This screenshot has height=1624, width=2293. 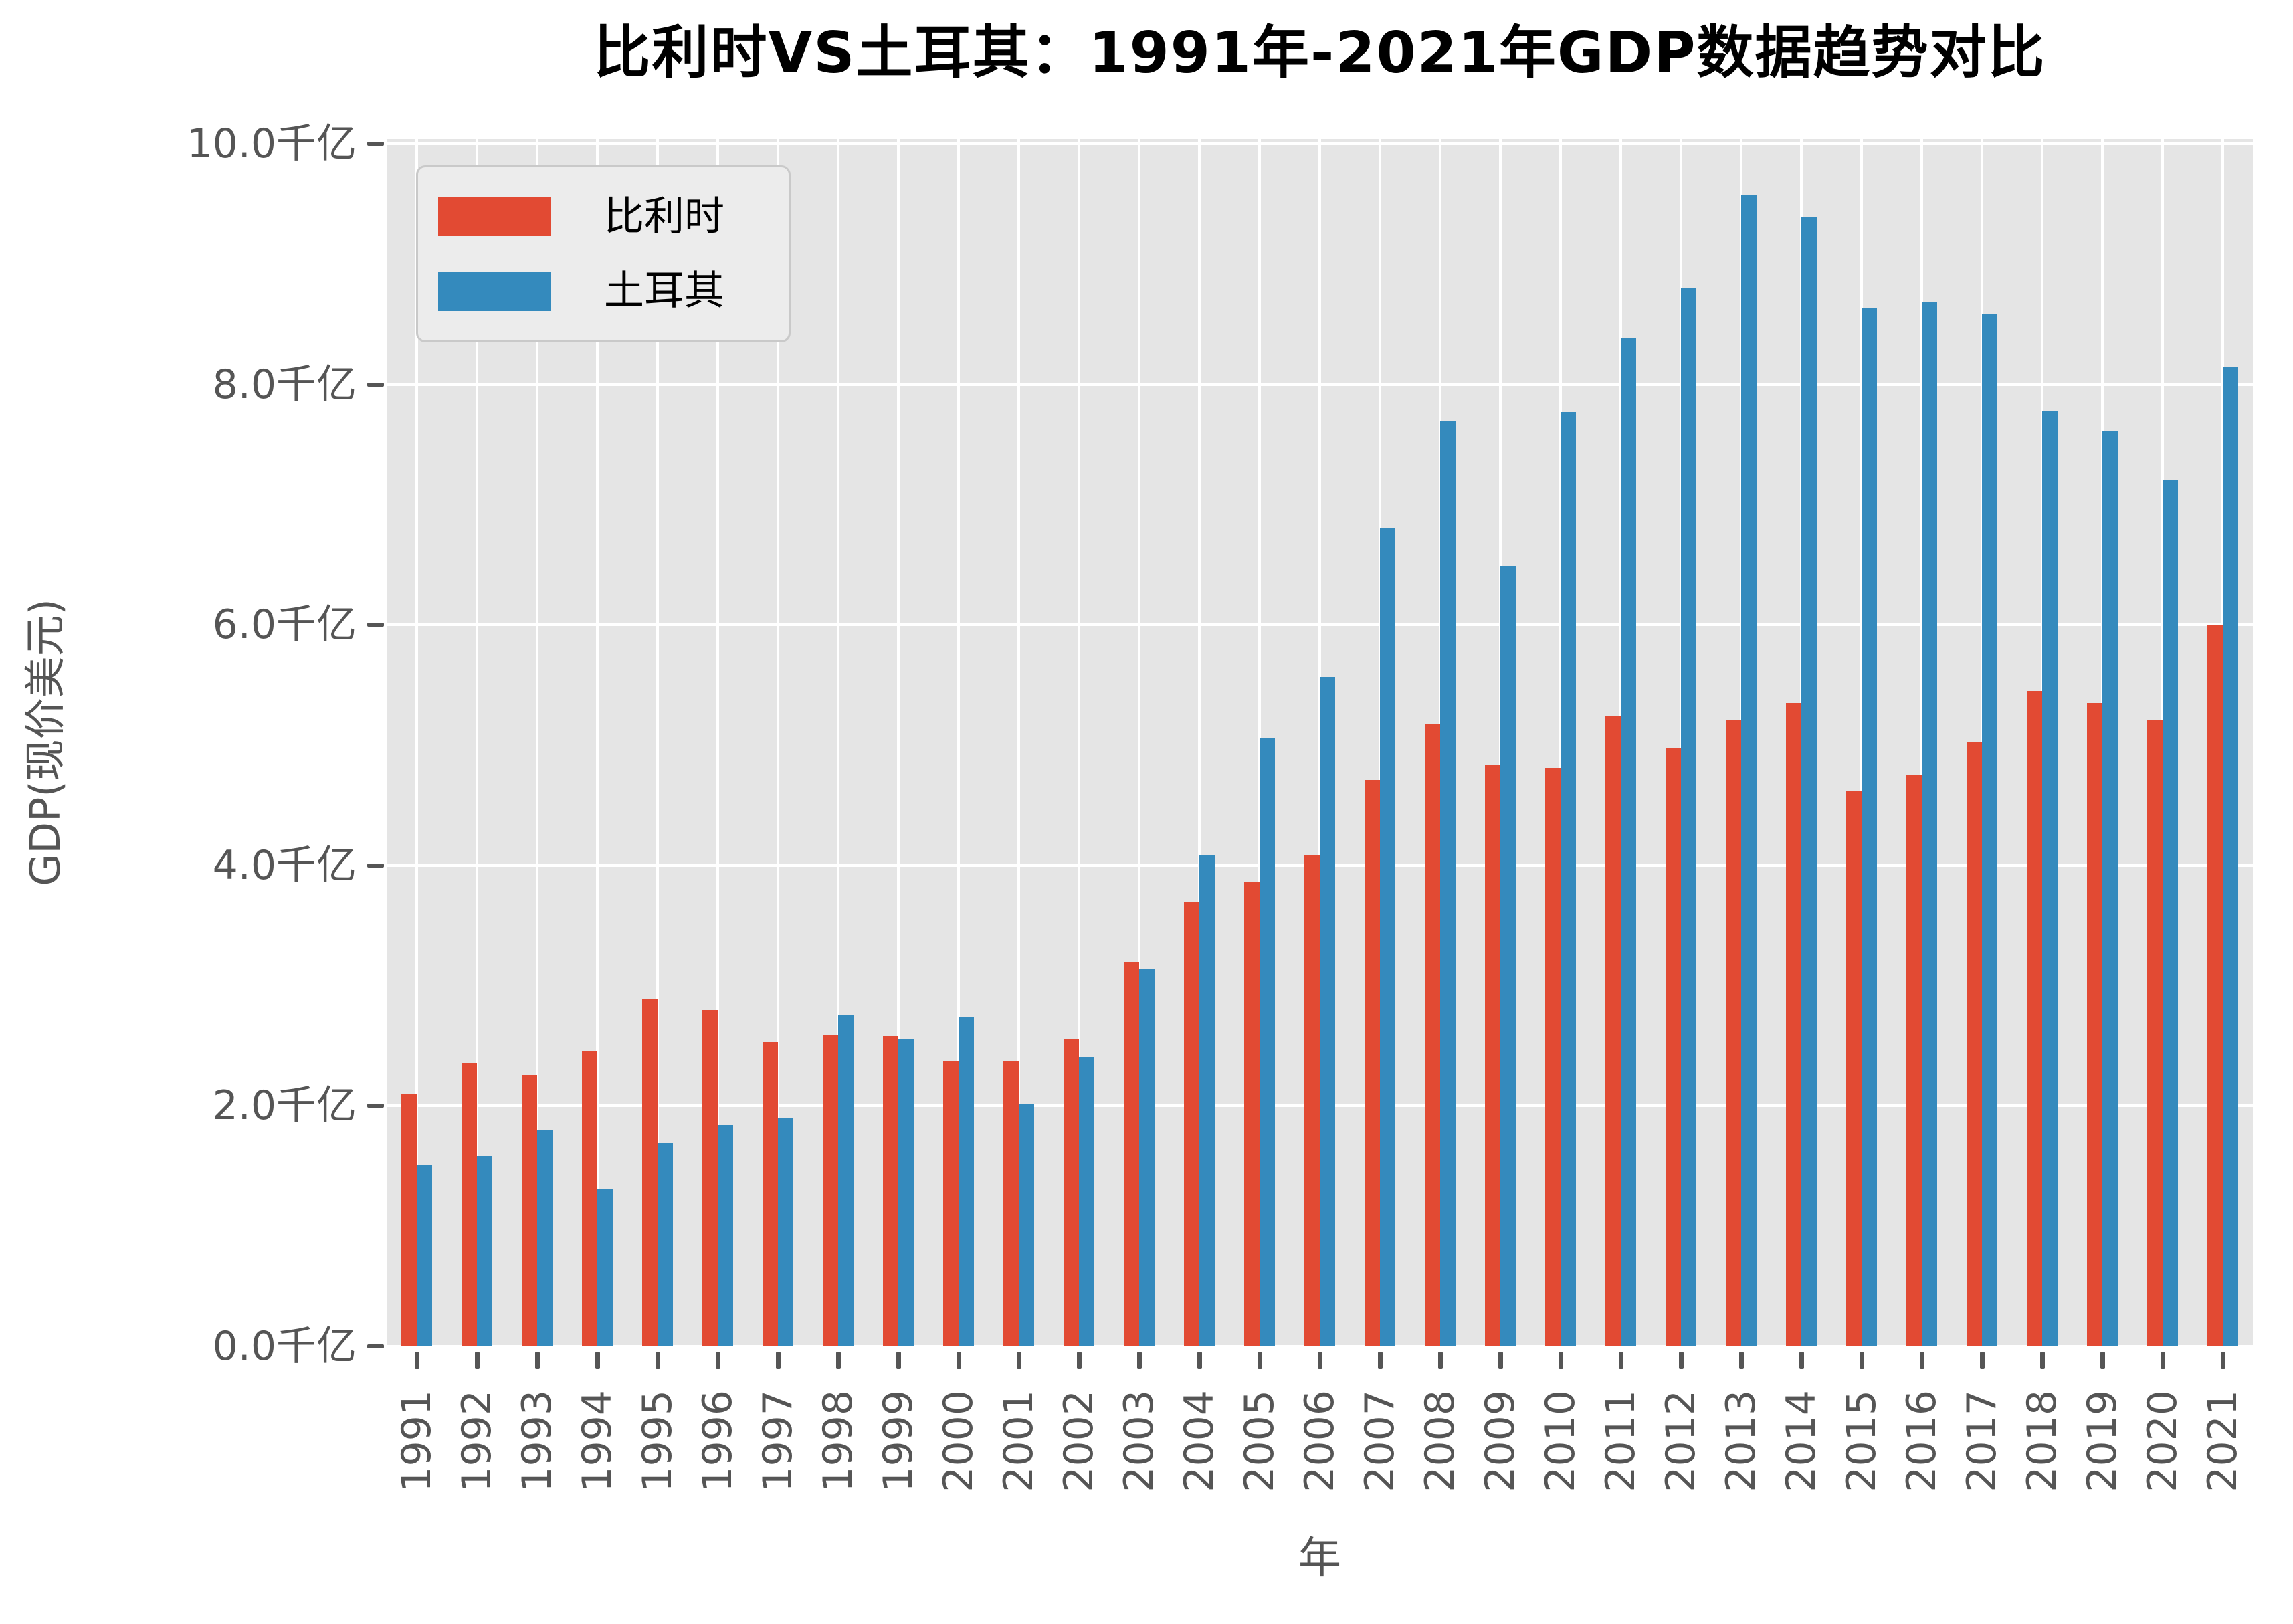 I want to click on chart-title: 比利时VS土耳其：1991年-2021年GDP数据趋势对比, so click(x=1319, y=53).